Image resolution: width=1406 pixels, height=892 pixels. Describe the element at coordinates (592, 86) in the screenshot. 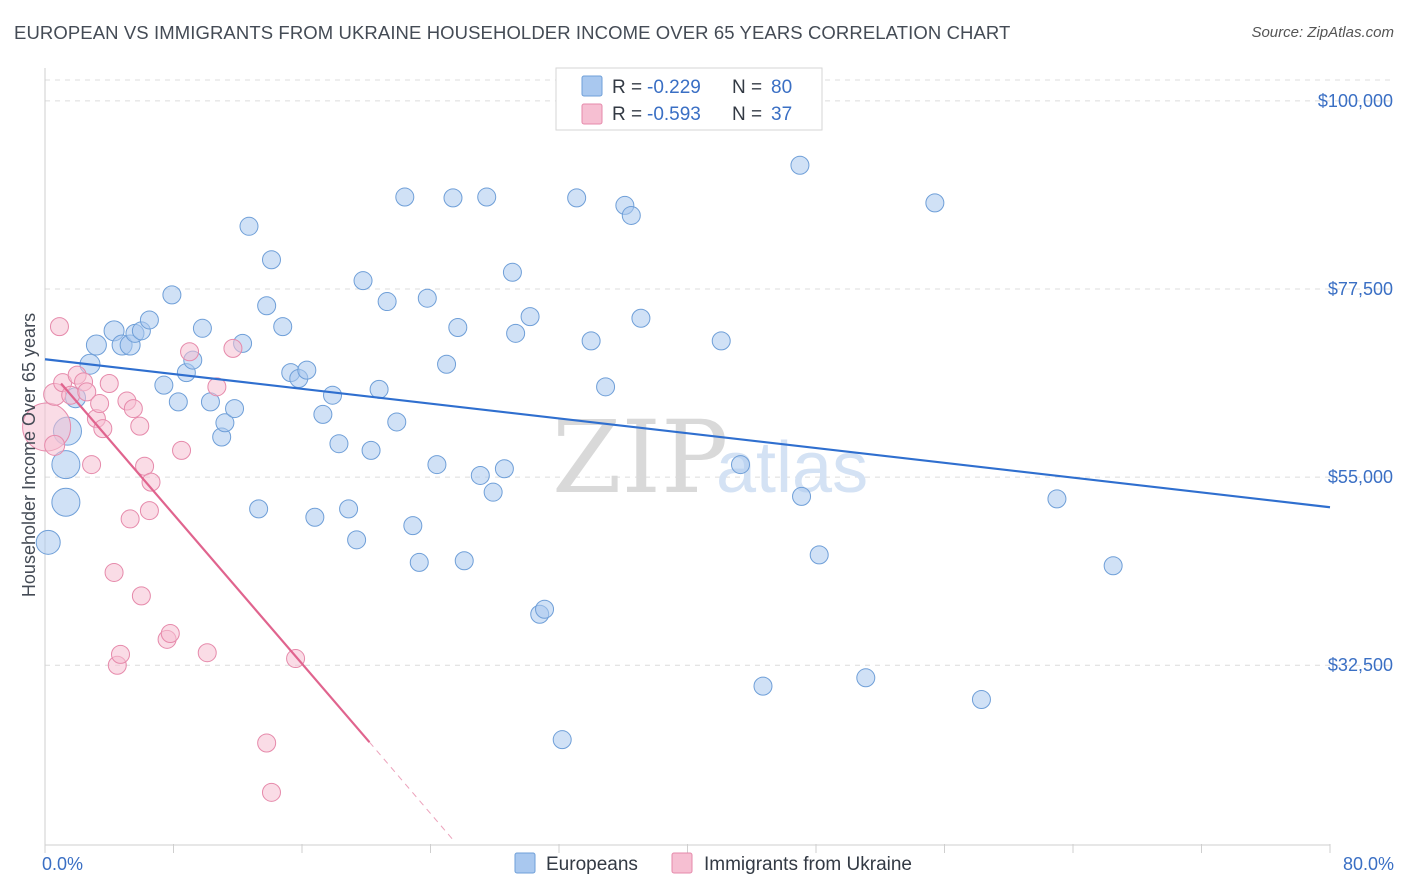

I see `legend-swatch-europeans` at that location.